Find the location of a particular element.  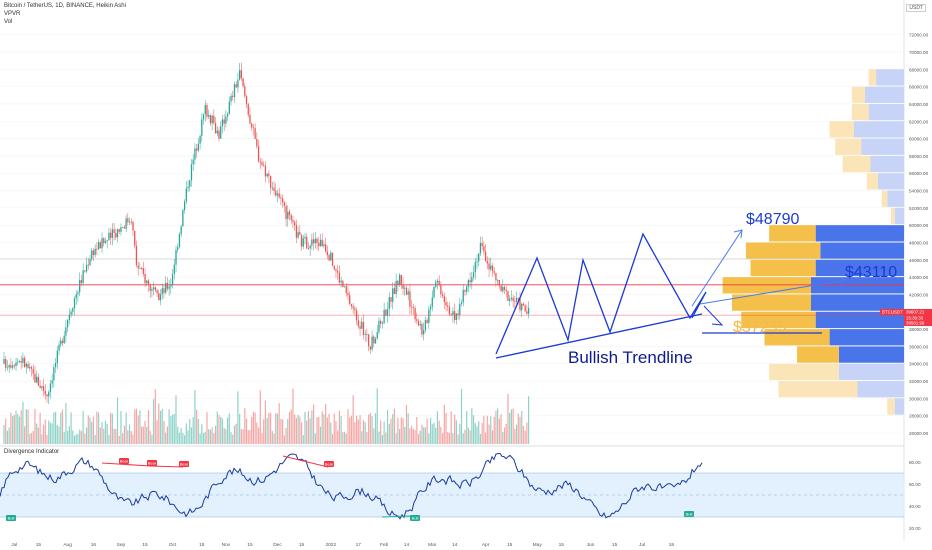

price-tag-box is located at coordinates (918, 323).